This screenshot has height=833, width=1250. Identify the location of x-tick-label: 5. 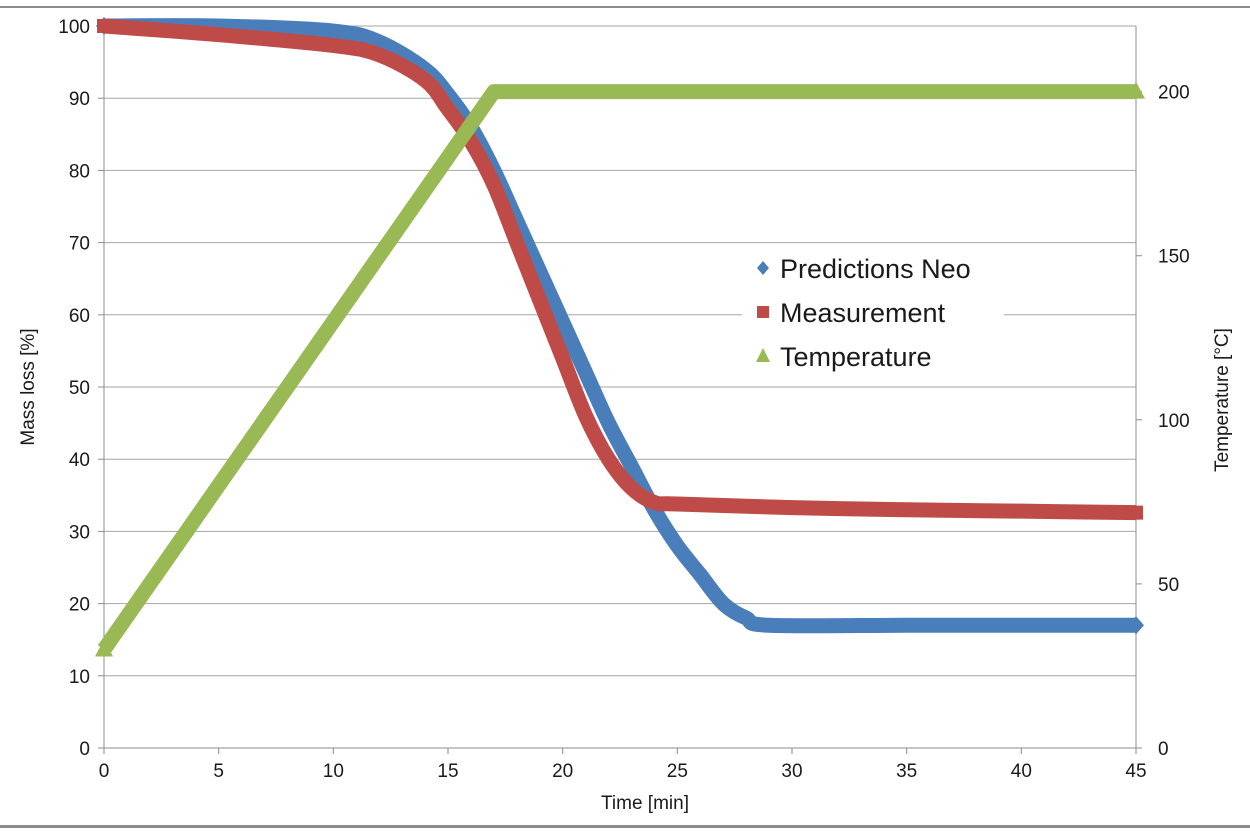
(218, 771).